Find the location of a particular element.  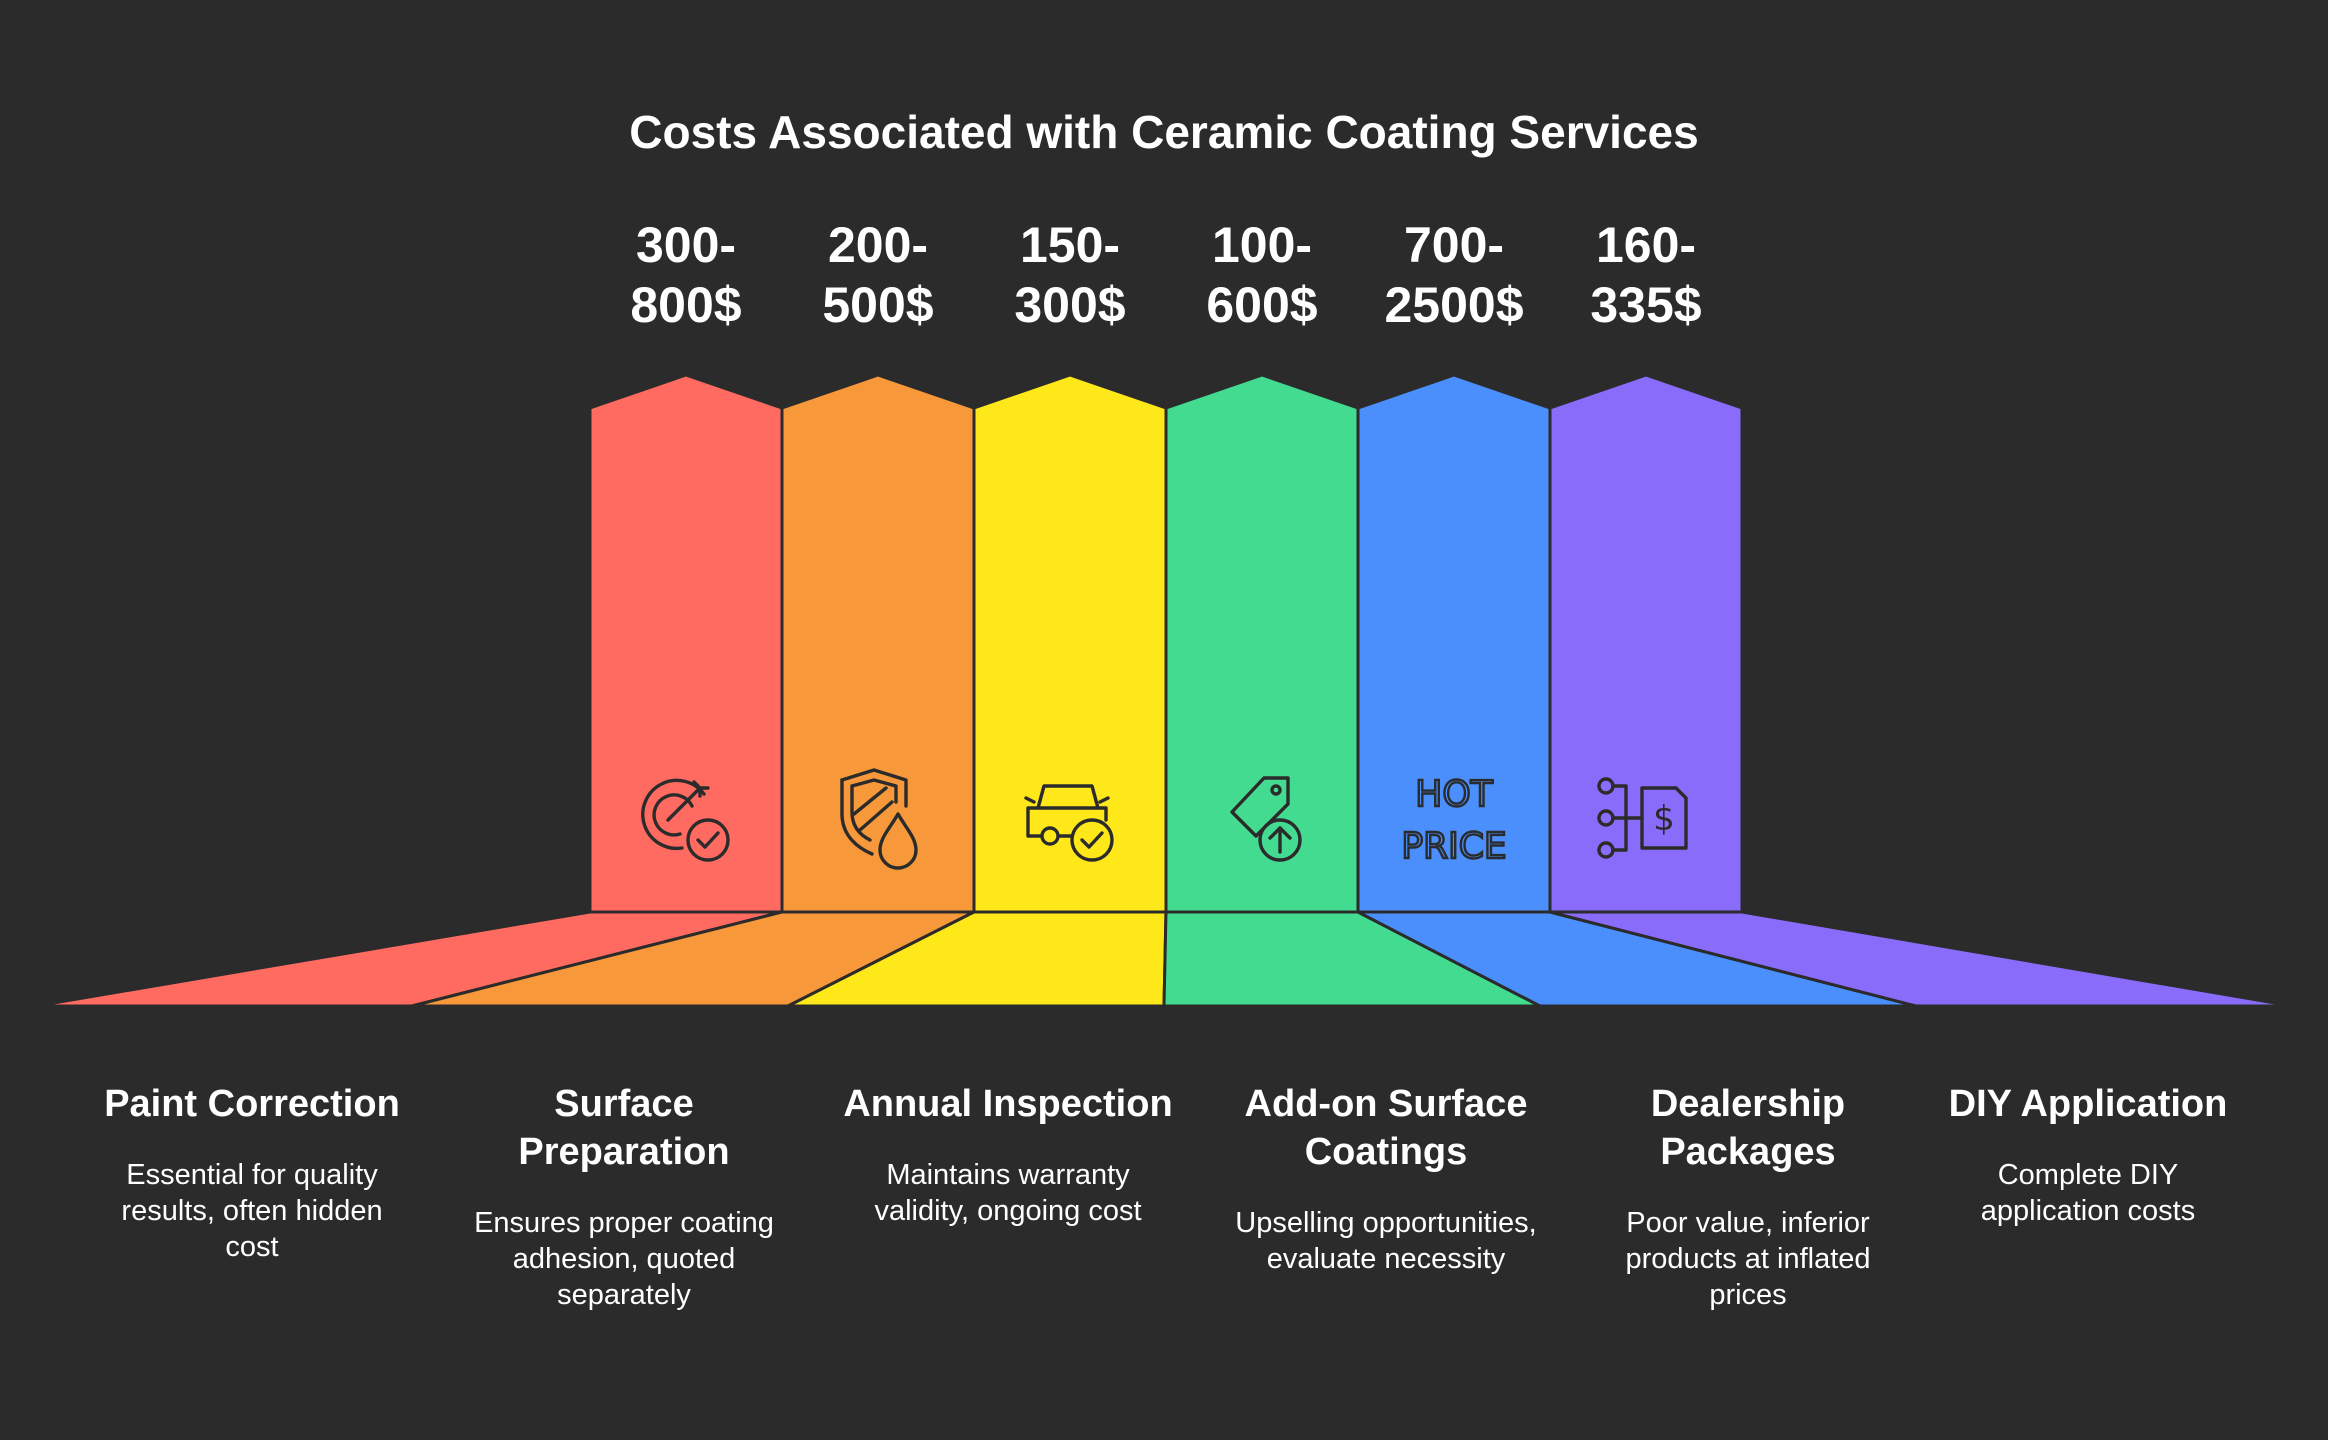

price-range: 700-2500$ is located at coordinates (1453, 275).